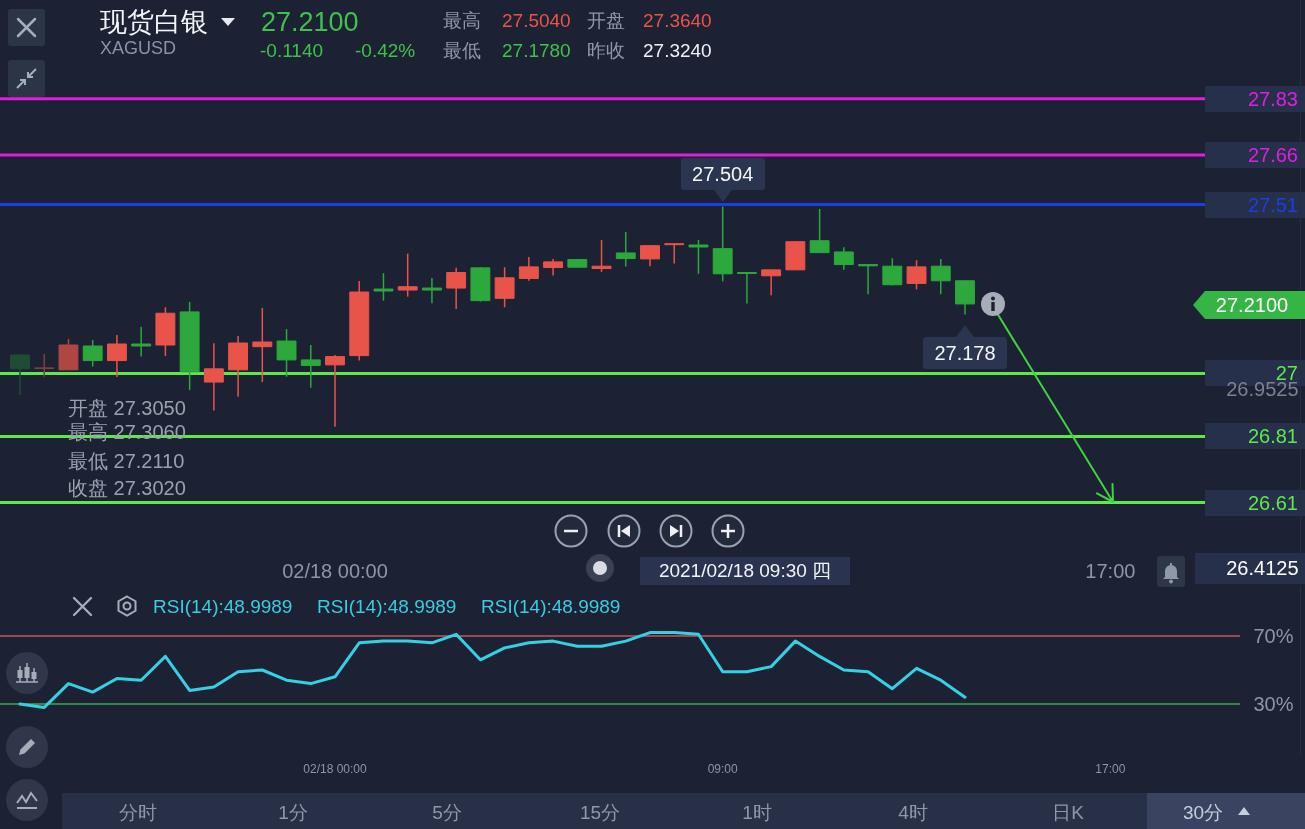 The height and width of the screenshot is (829, 1305). Describe the element at coordinates (1272, 204) in the screenshot. I see `ref-line-label: 27.51` at that location.